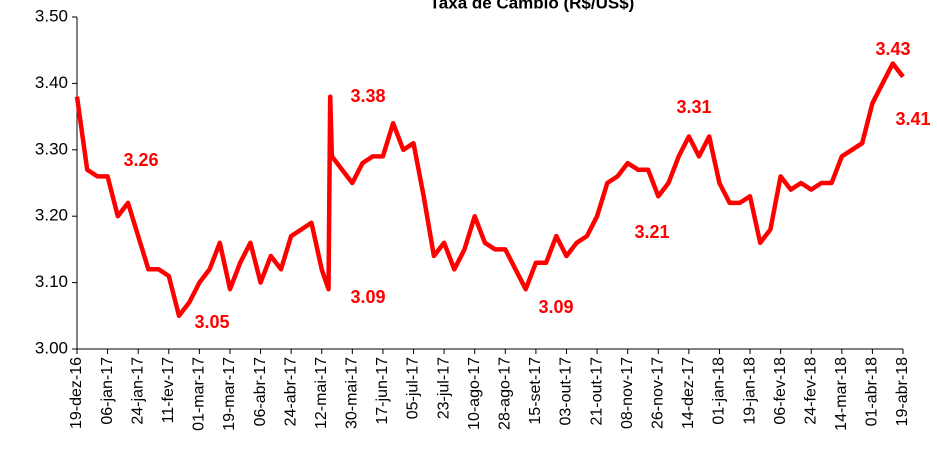  What do you see at coordinates (657, 393) in the screenshot?
I see `x-tick-label: 26-nov-17` at bounding box center [657, 393].